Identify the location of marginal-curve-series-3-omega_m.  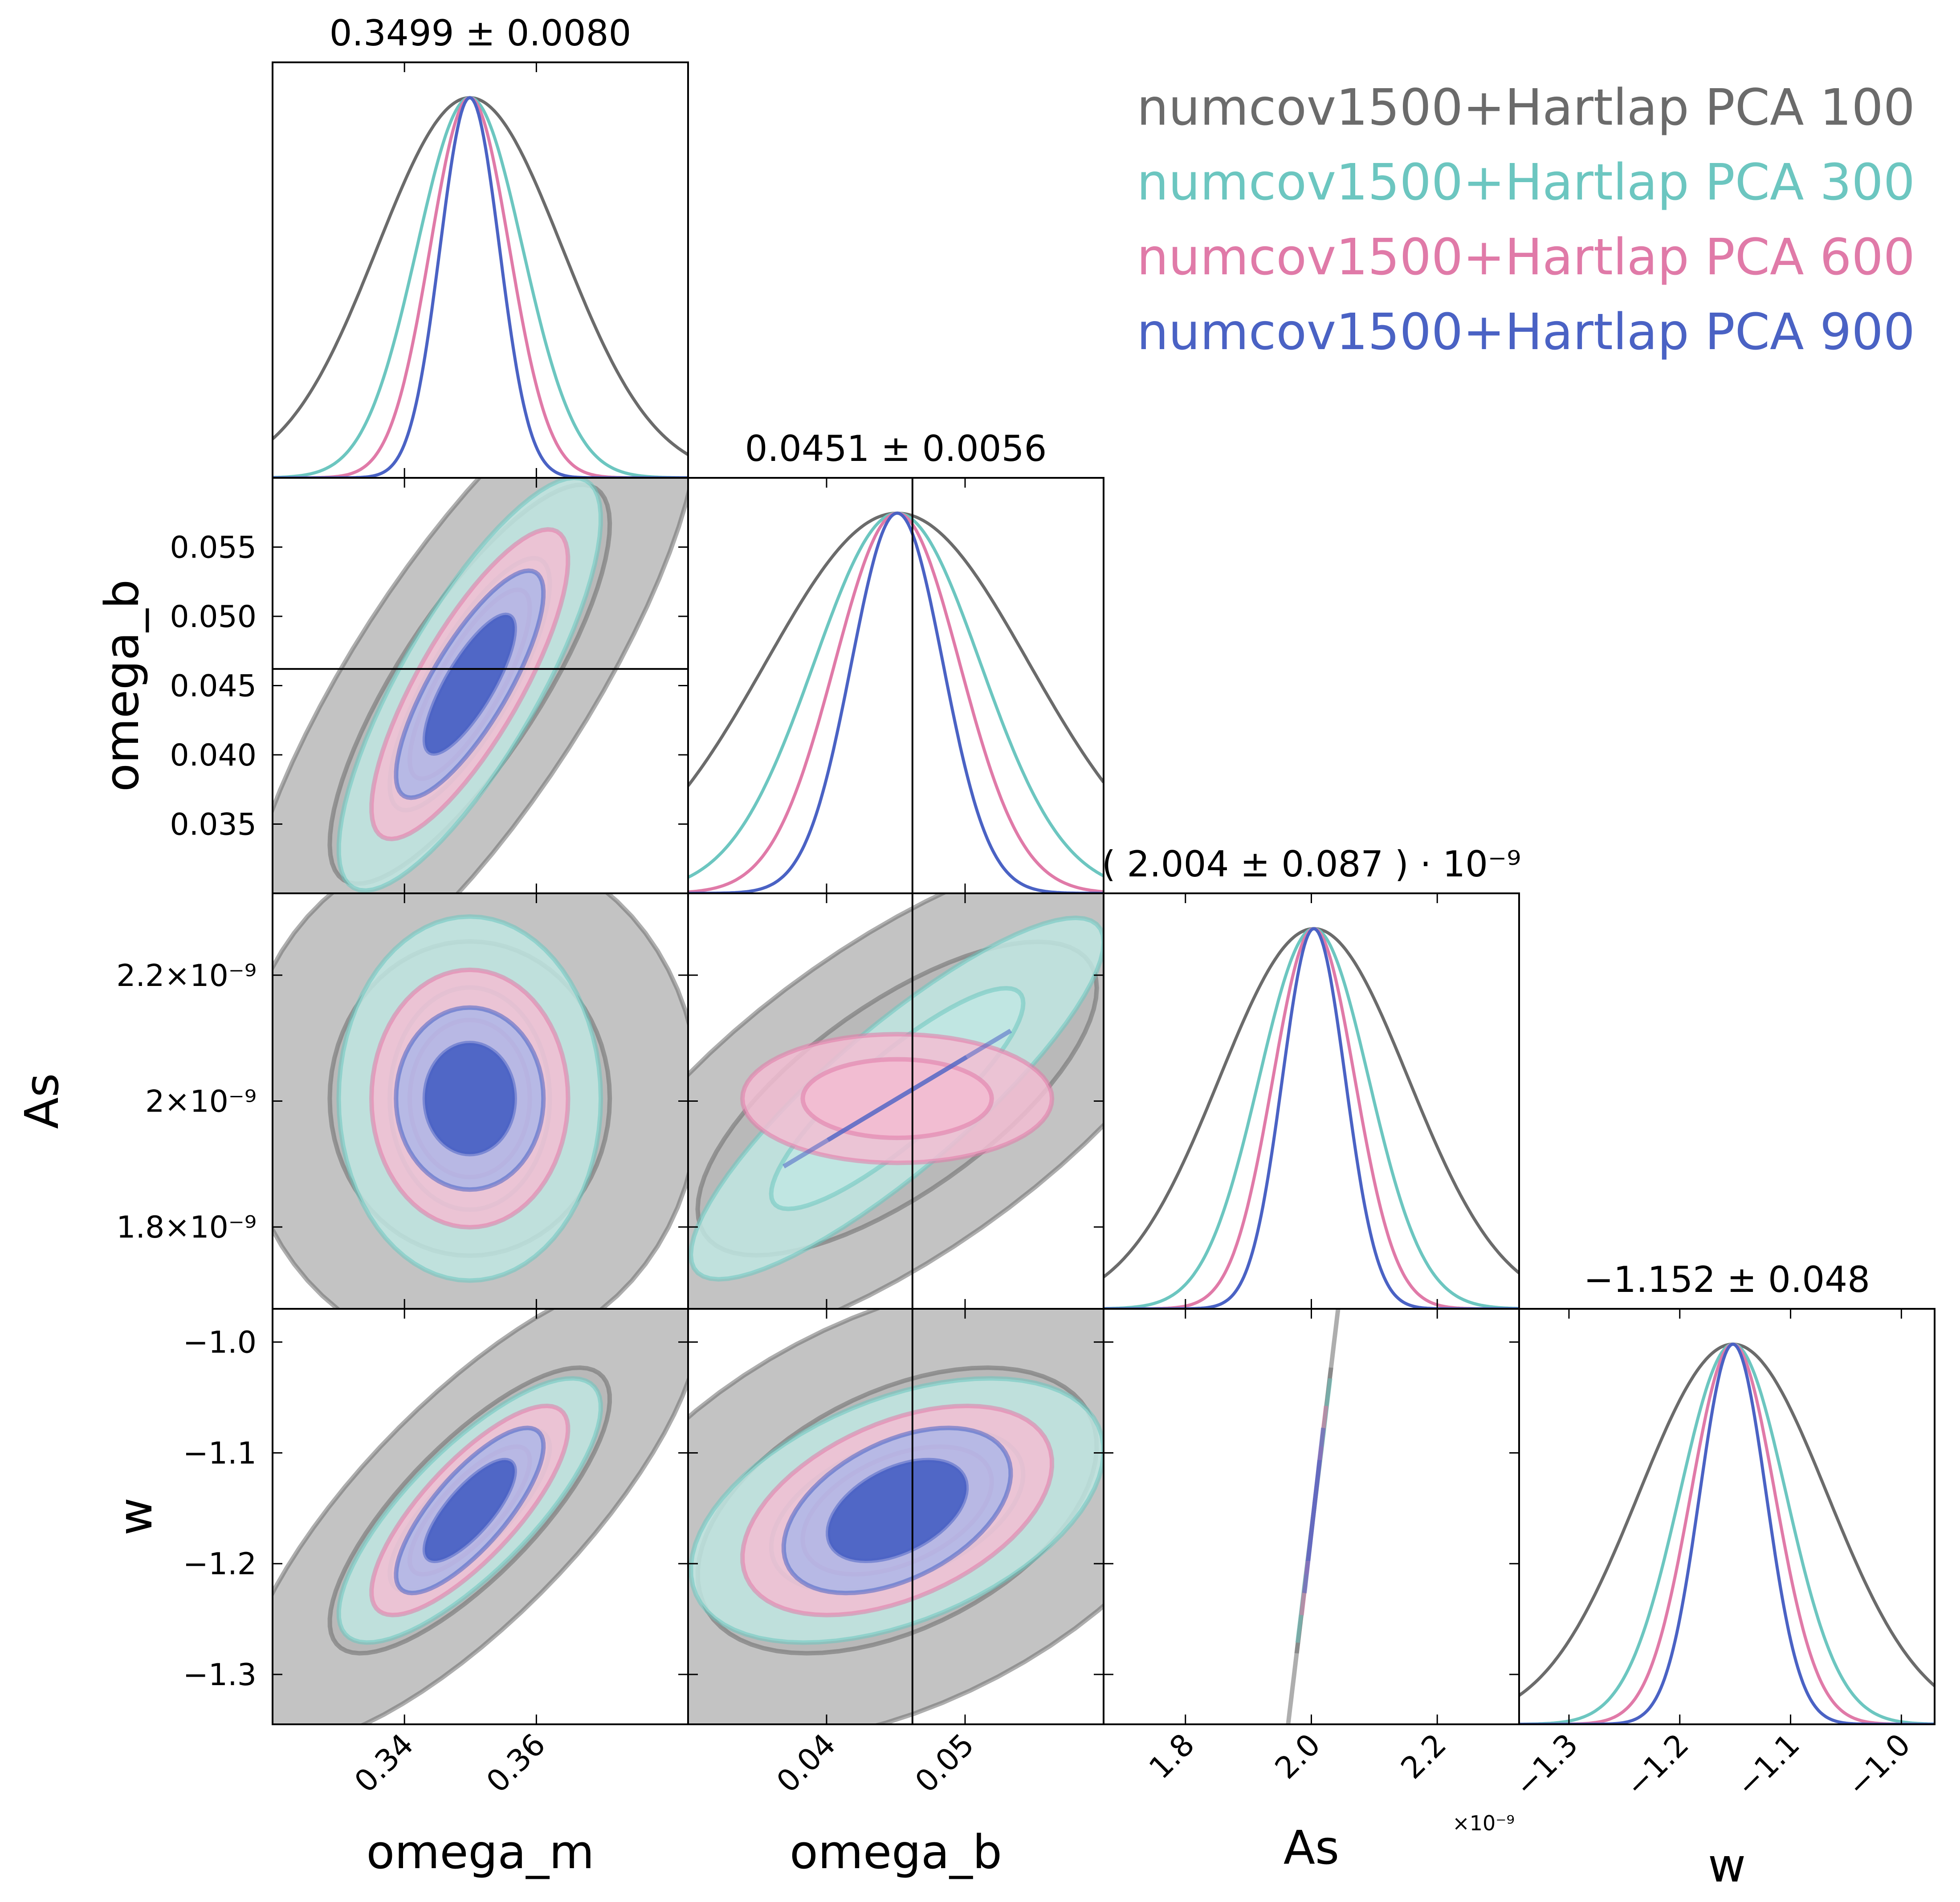
(480, 287).